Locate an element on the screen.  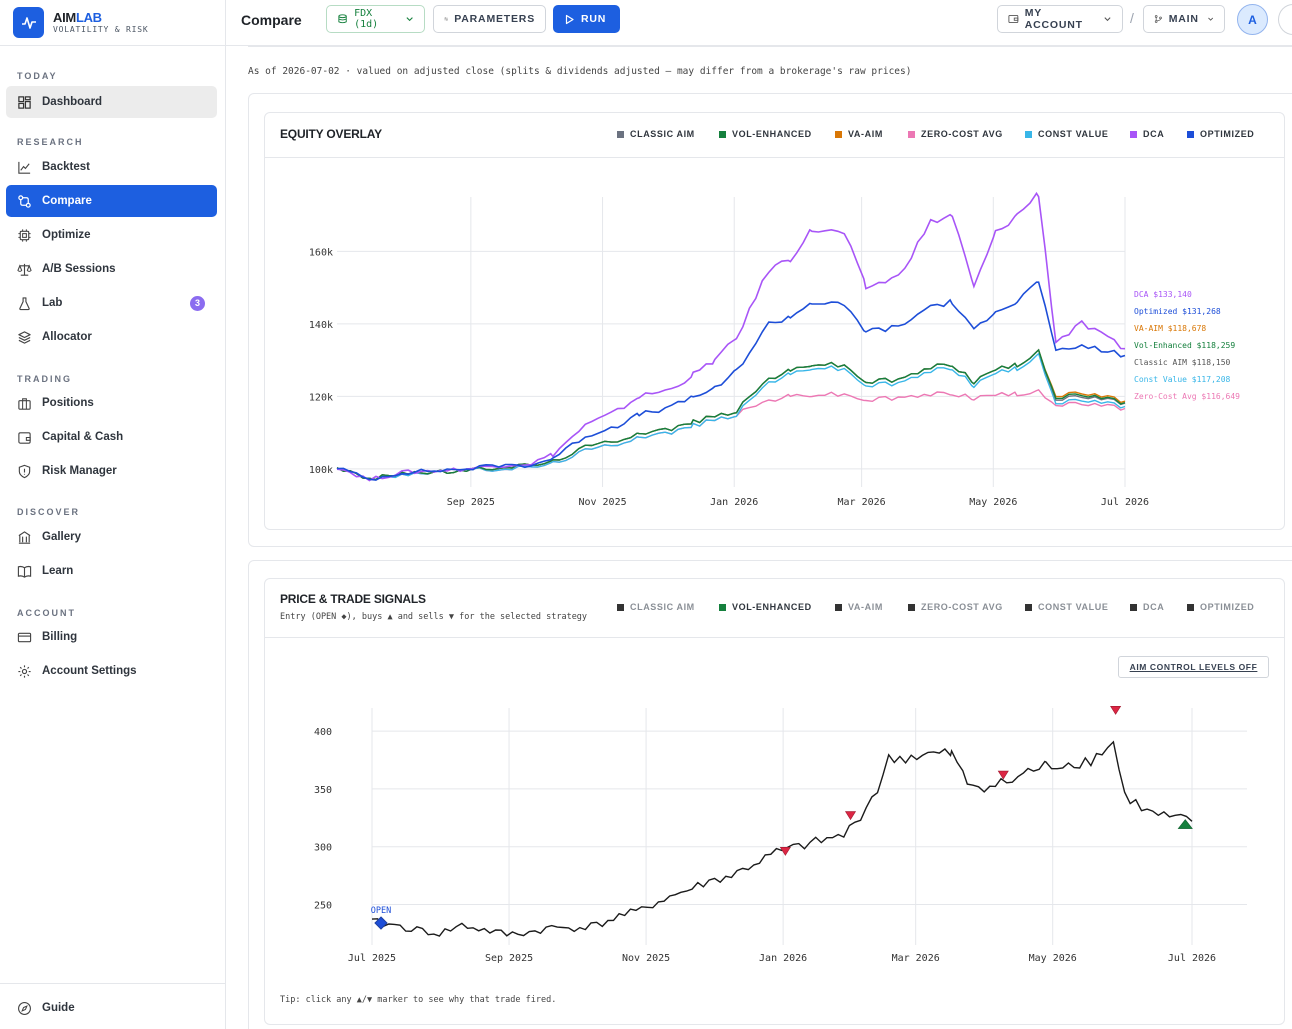
series-line-zero-cost-avg is located at coordinates (731, 434).